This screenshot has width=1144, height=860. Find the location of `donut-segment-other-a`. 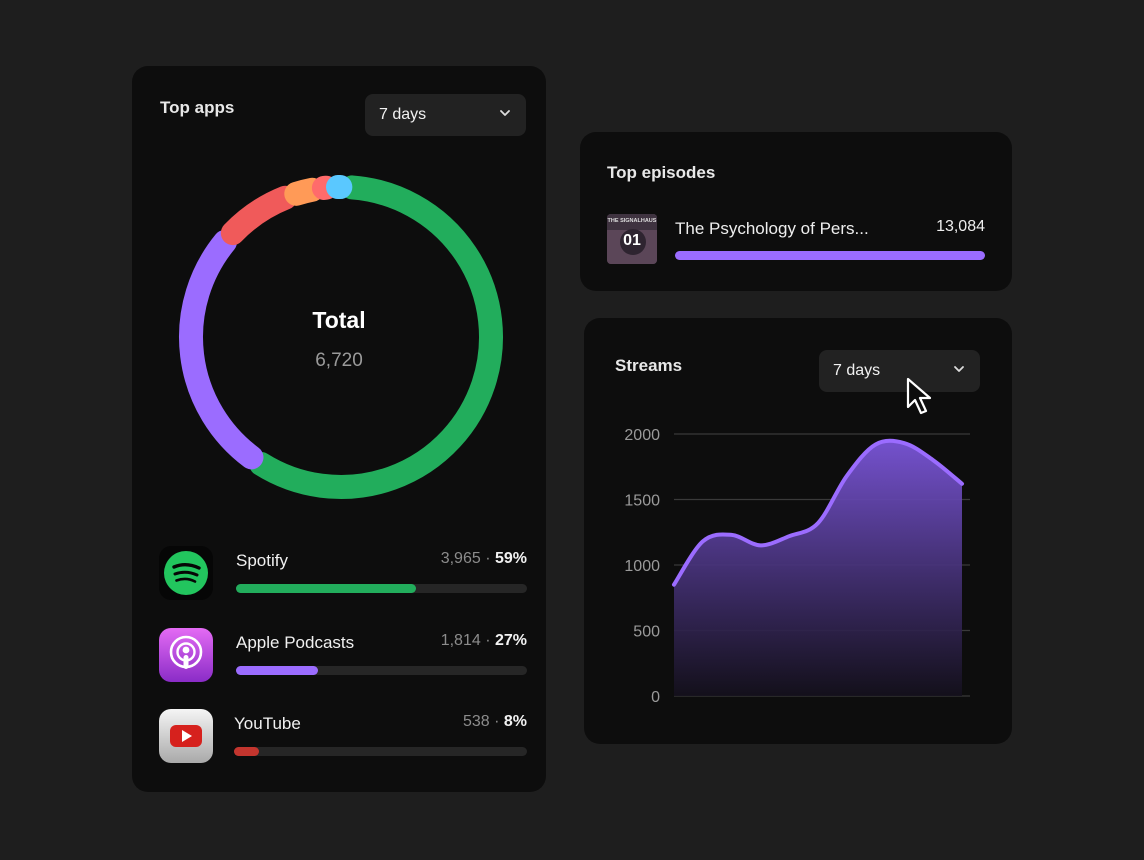

donut-segment-other-a is located at coordinates (304, 191).